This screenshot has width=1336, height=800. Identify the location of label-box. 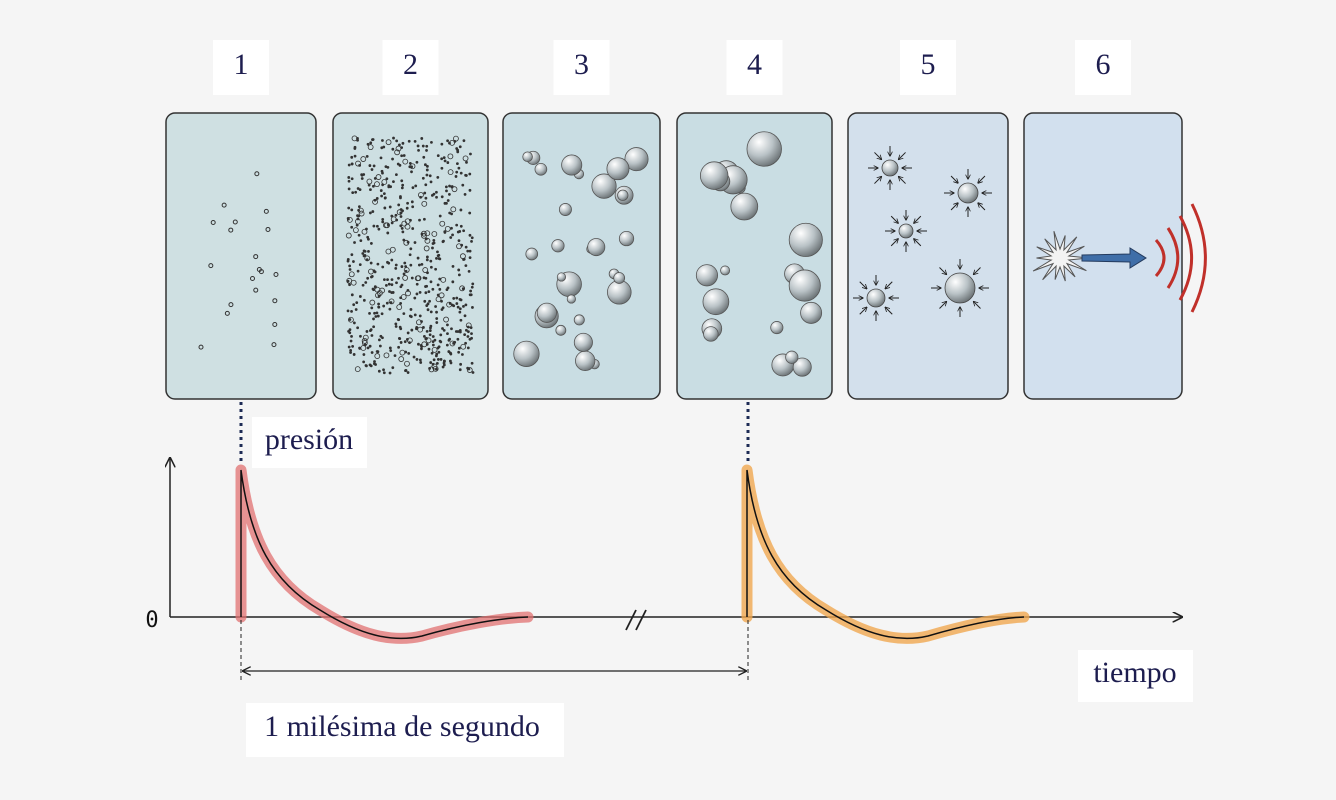
(309, 442).